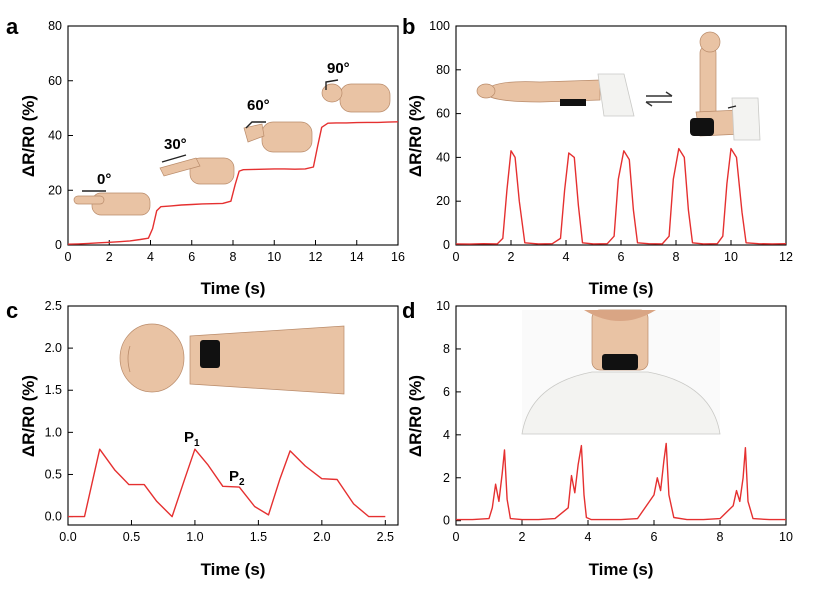 The image size is (825, 594). What do you see at coordinates (408, 310) in the screenshot?
I see `panel-letter-d: d` at bounding box center [408, 310].